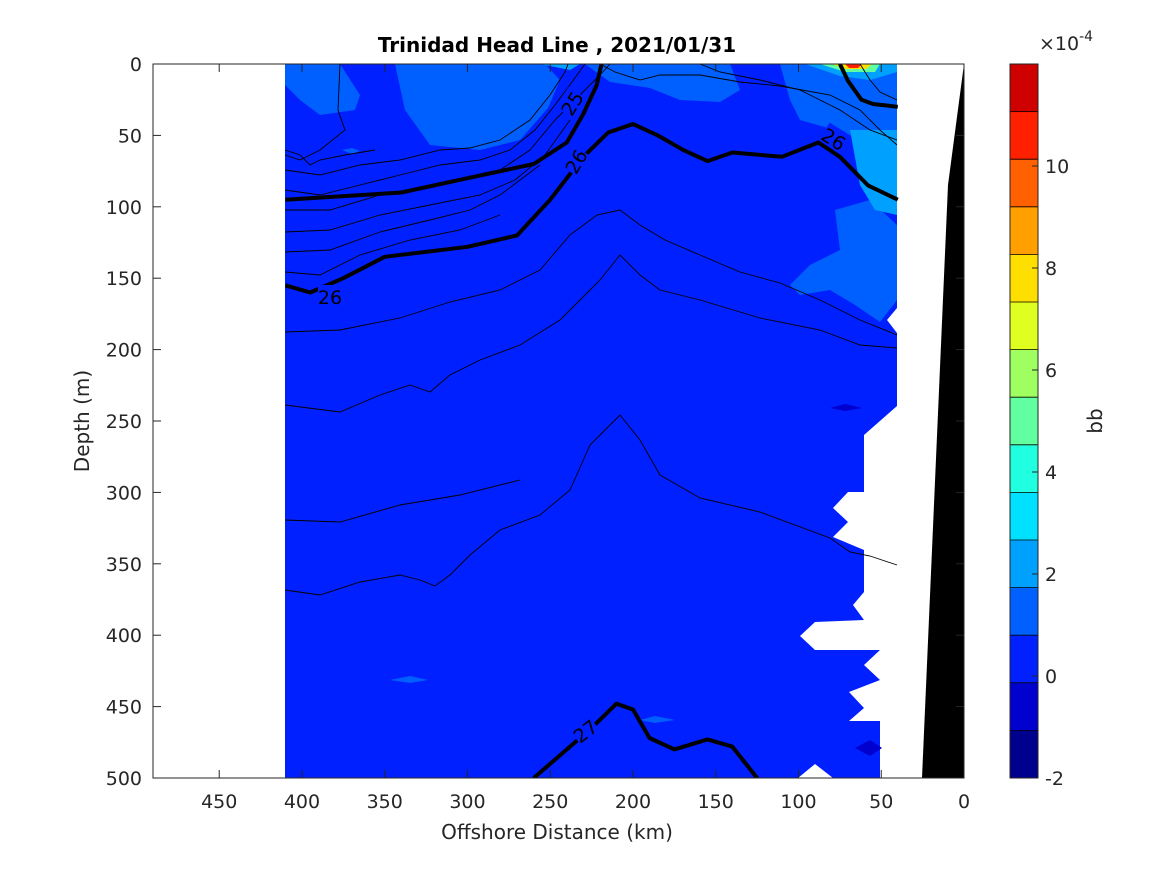  Describe the element at coordinates (124, 351) in the screenshot. I see `y-tick-label: 200` at that location.